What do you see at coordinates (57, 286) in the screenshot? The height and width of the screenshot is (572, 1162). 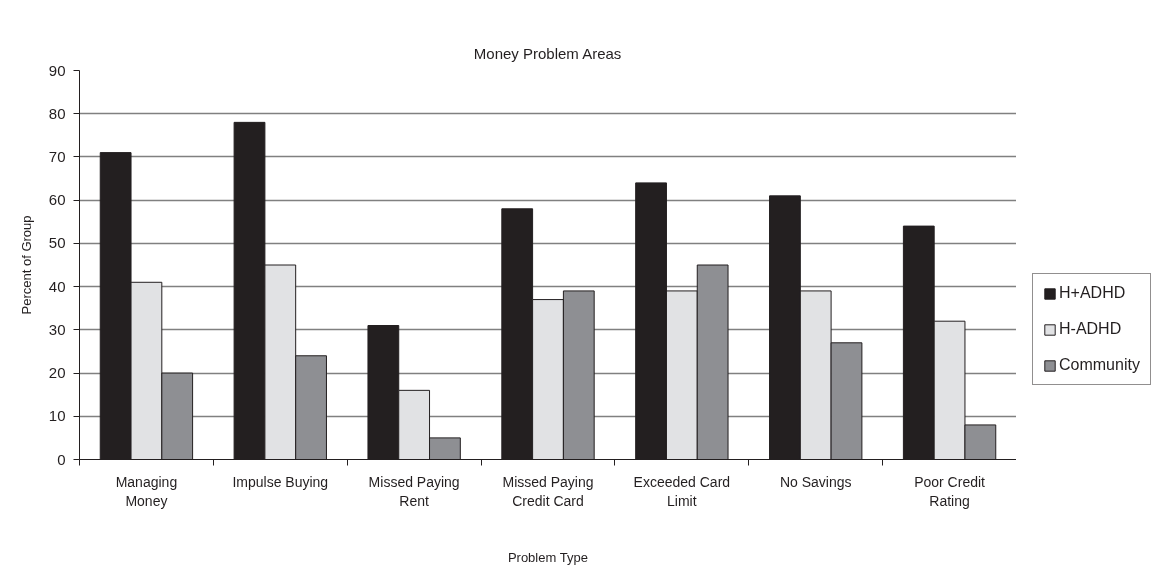 I see `y-tick-label: 40` at bounding box center [57, 286].